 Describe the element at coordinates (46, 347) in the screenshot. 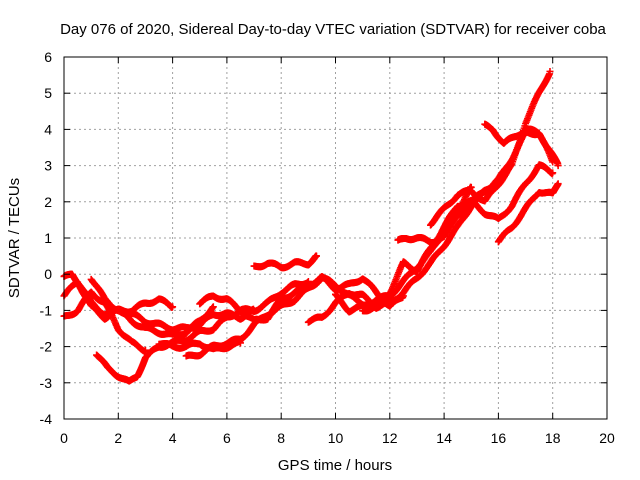

I see `y-tick-label: -2` at that location.